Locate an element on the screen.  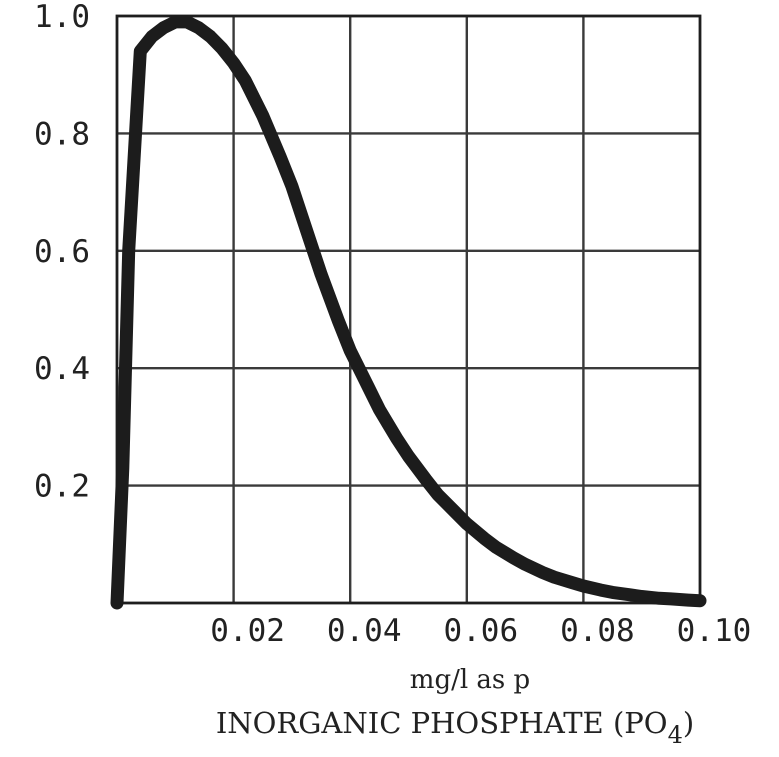
y-axis-tick-labels: 0.2 0.4 0.6 0.8 1.0 is located at coordinates (62, 252).